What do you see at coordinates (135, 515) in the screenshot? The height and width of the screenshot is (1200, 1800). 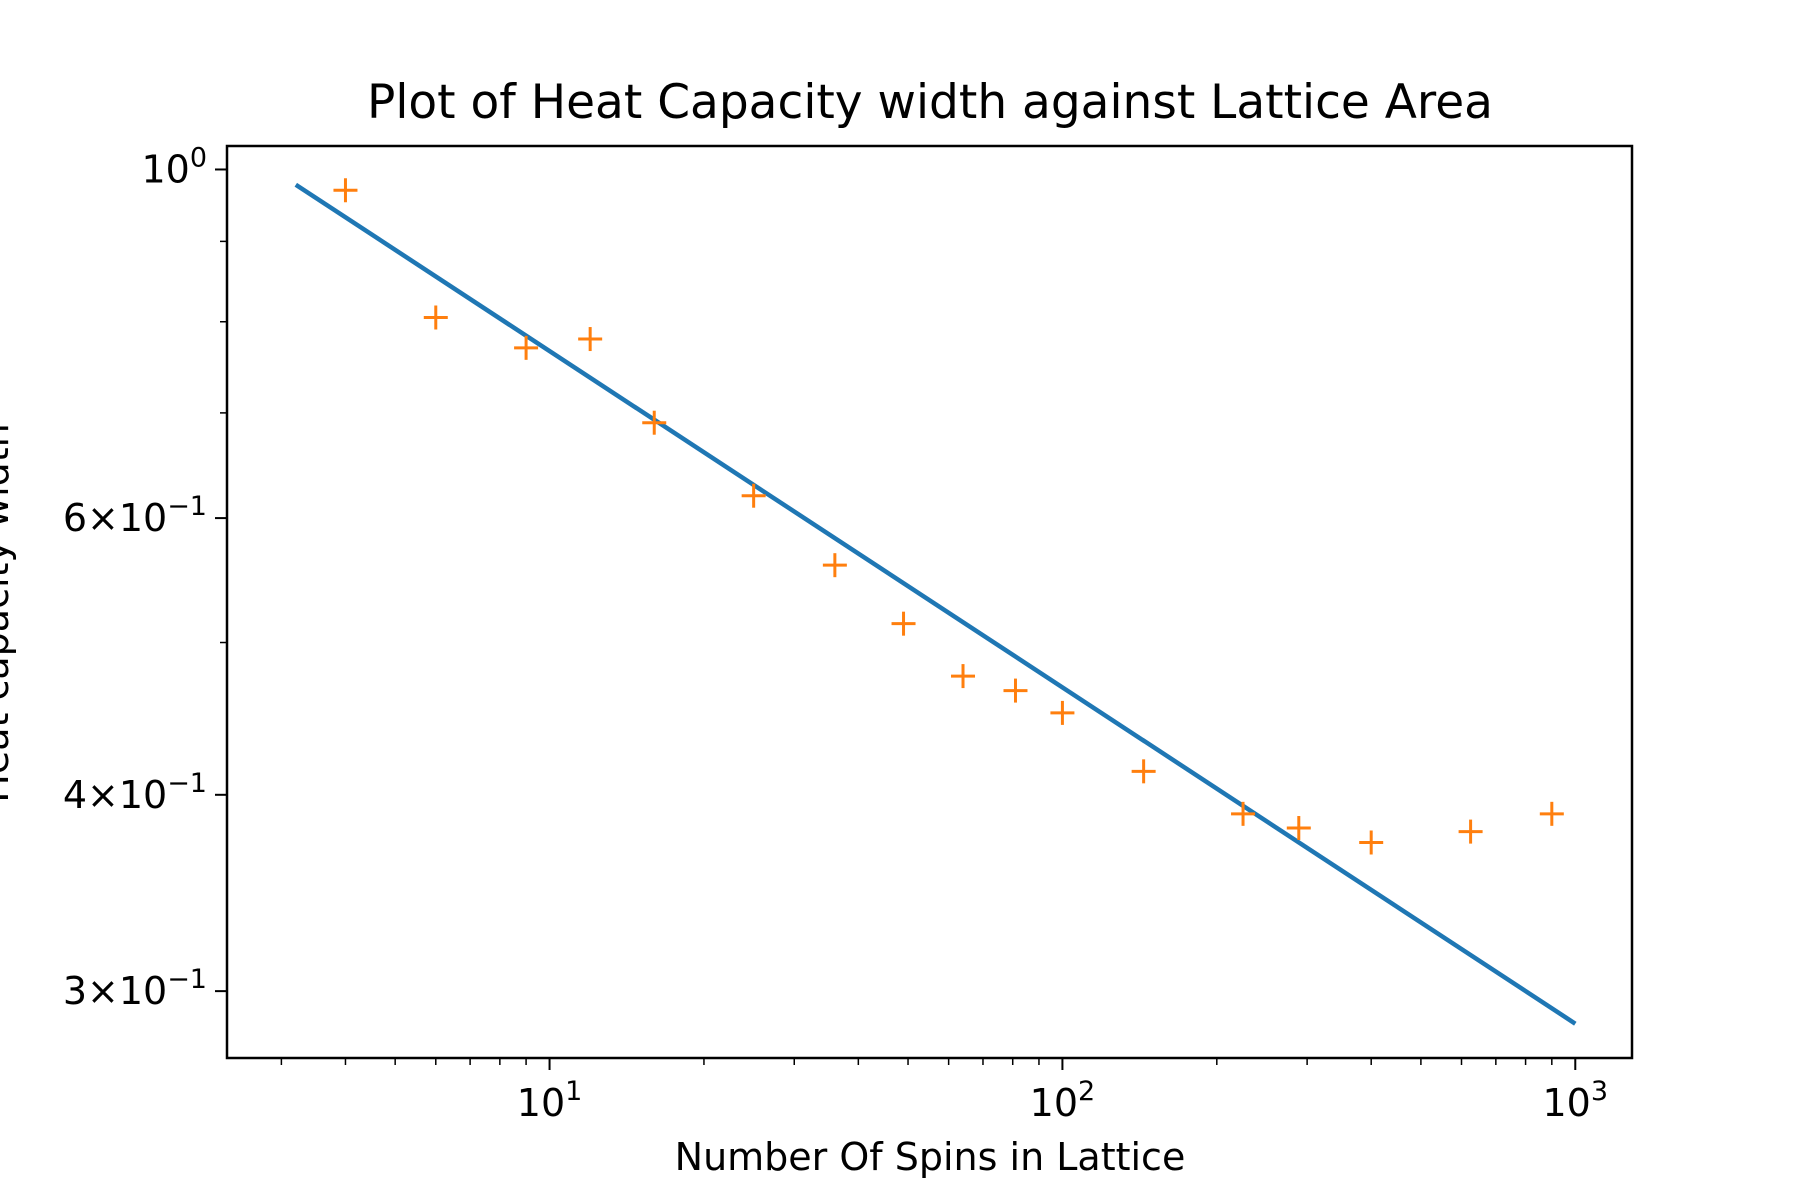 I see `y-tick-label: 6×10⁻¹` at bounding box center [135, 515].